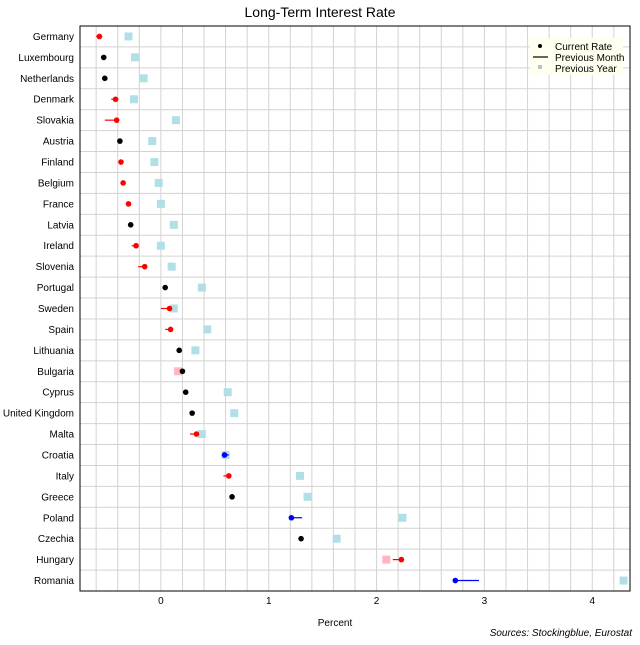  I want to click on country-label: Netherlands, so click(47, 79).